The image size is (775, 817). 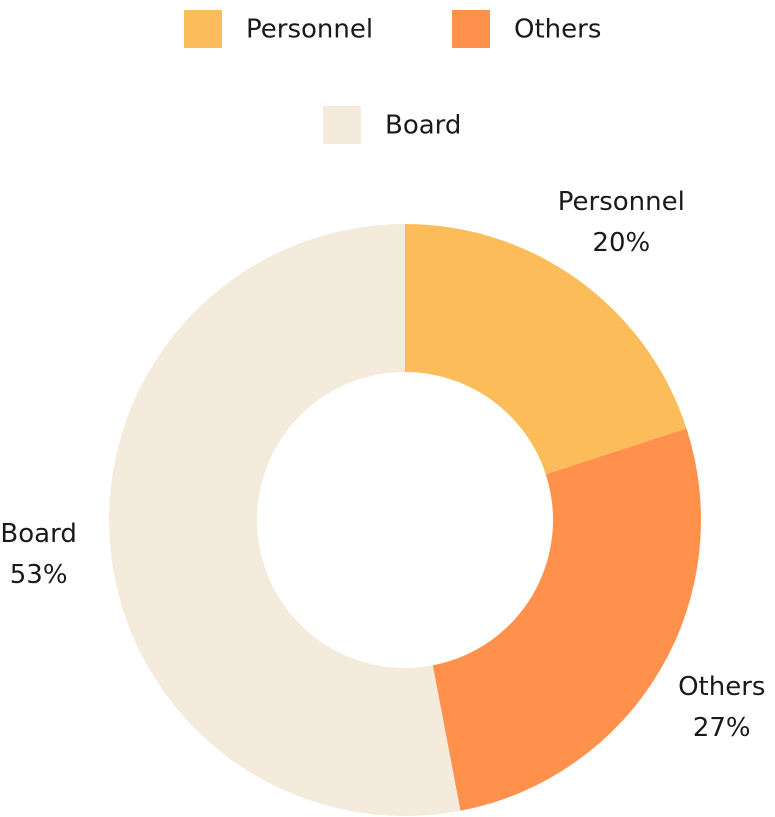 What do you see at coordinates (557, 30) in the screenshot?
I see `legend-label: Others` at bounding box center [557, 30].